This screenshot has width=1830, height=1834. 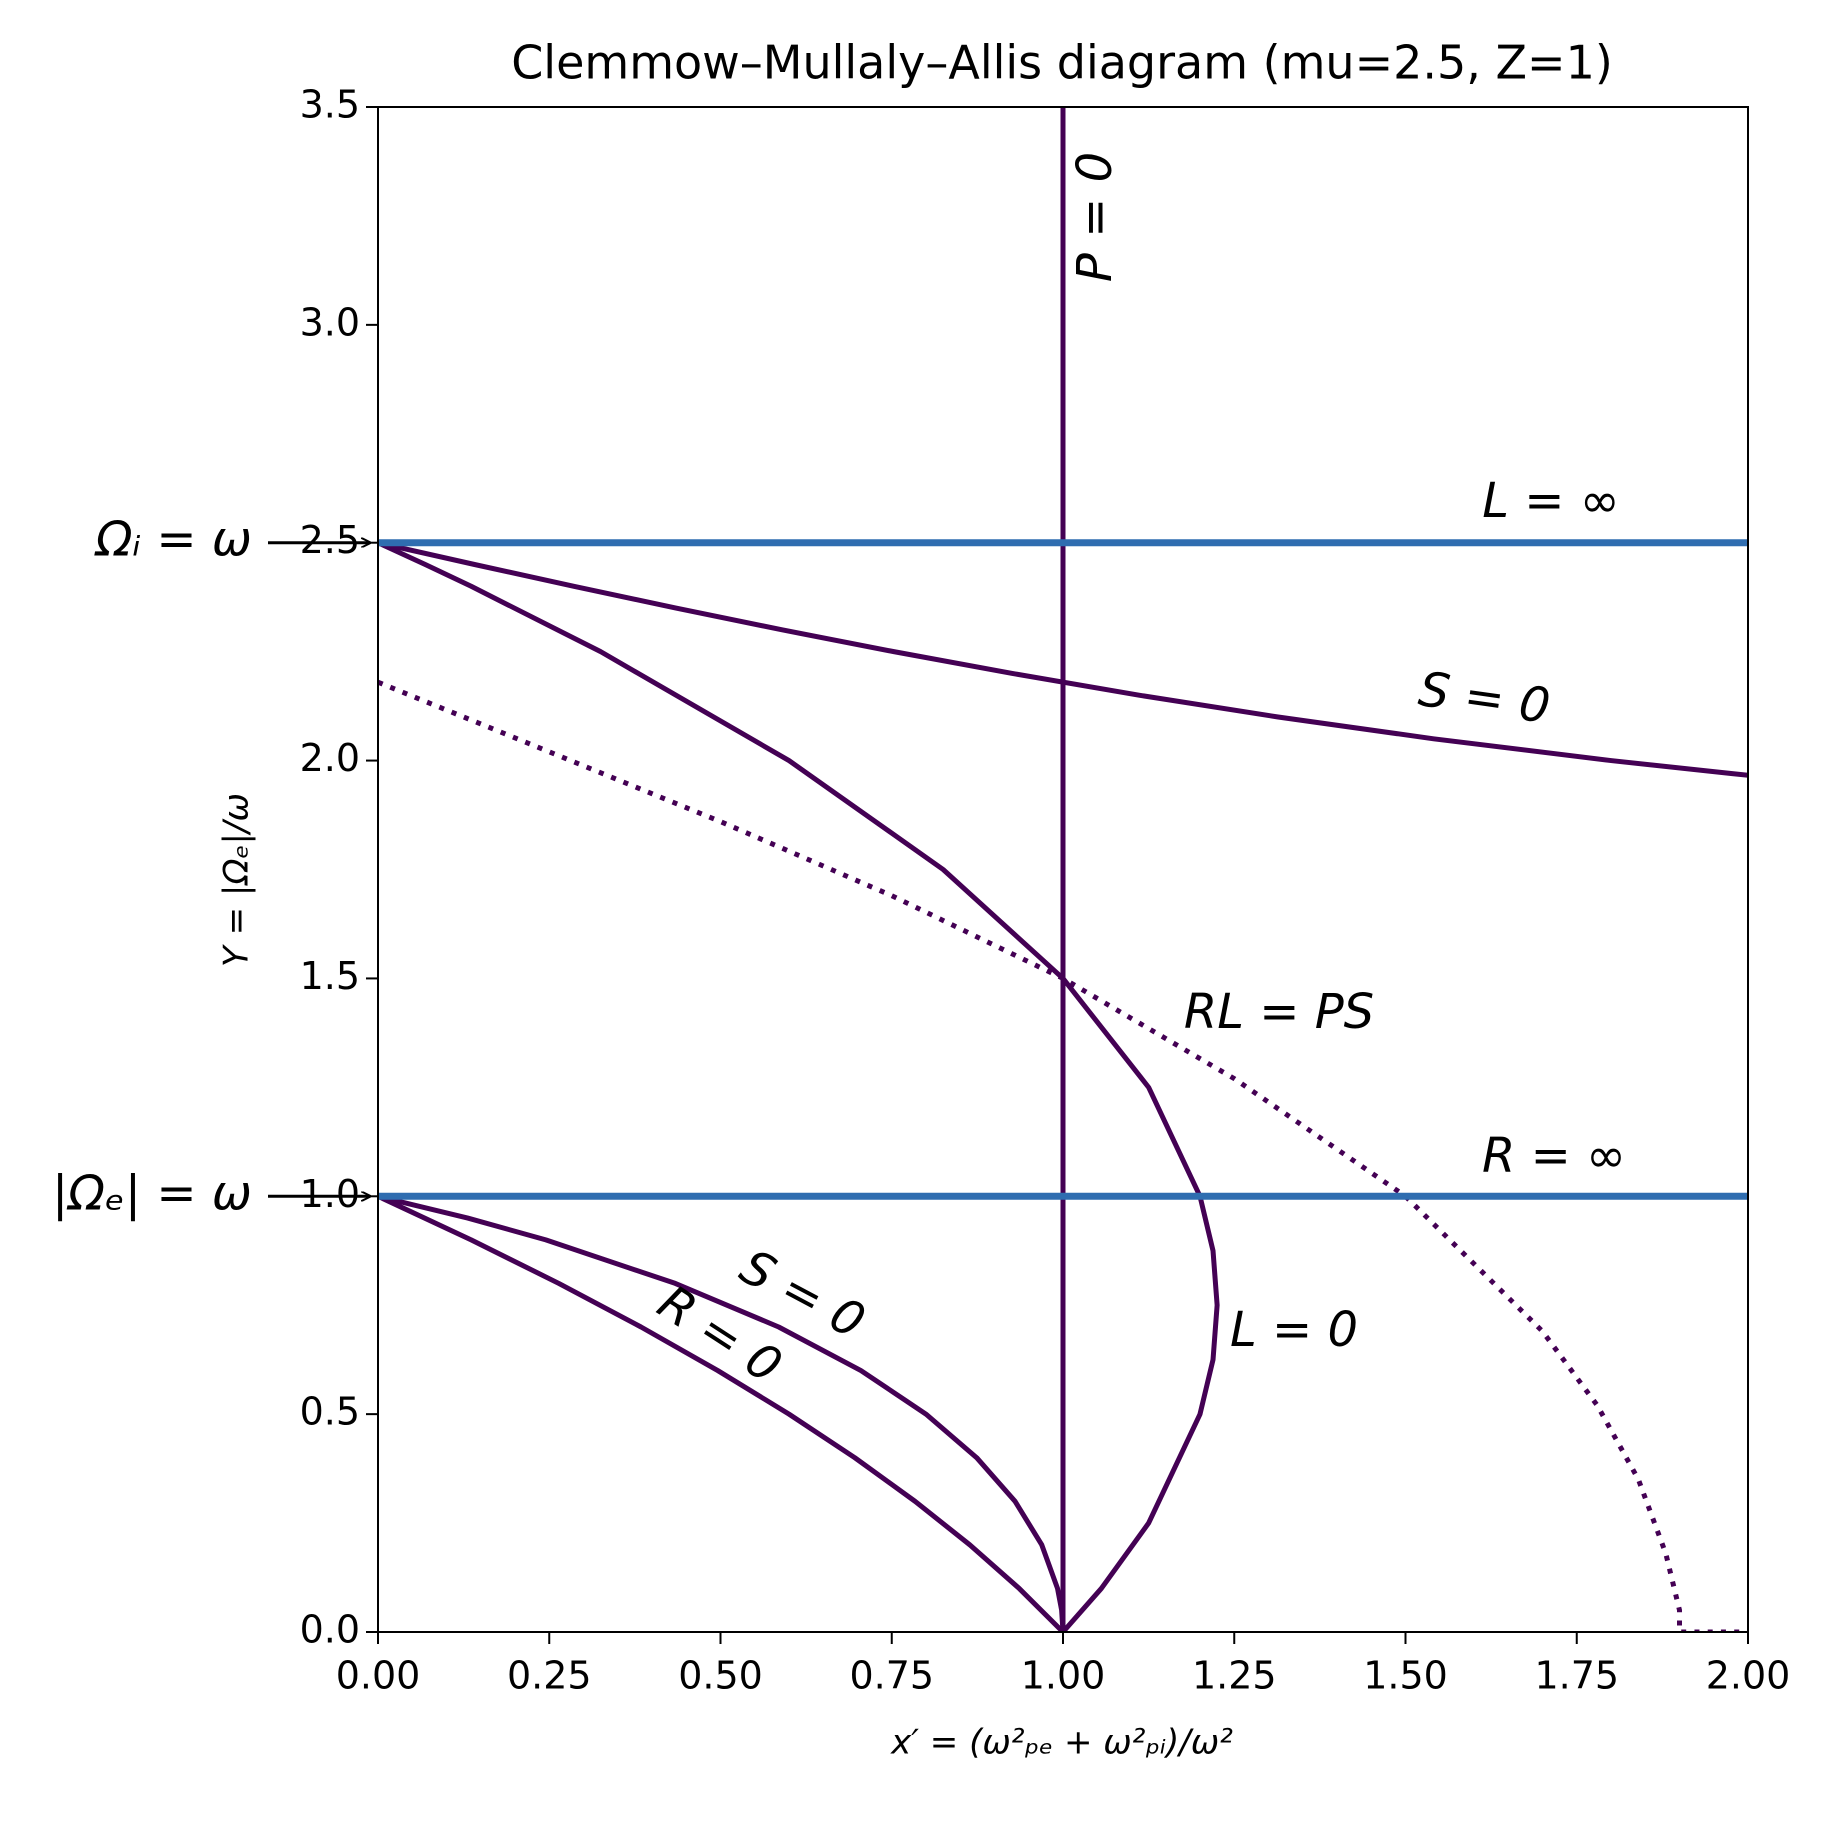 What do you see at coordinates (330, 1194) in the screenshot?
I see `y-tick-label: 1.0` at bounding box center [330, 1194].